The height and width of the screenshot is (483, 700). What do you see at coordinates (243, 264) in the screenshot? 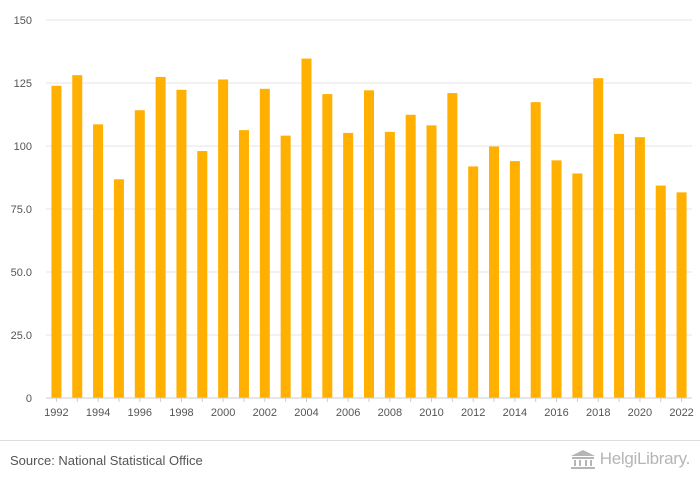
I see `bar-2001` at bounding box center [243, 264].